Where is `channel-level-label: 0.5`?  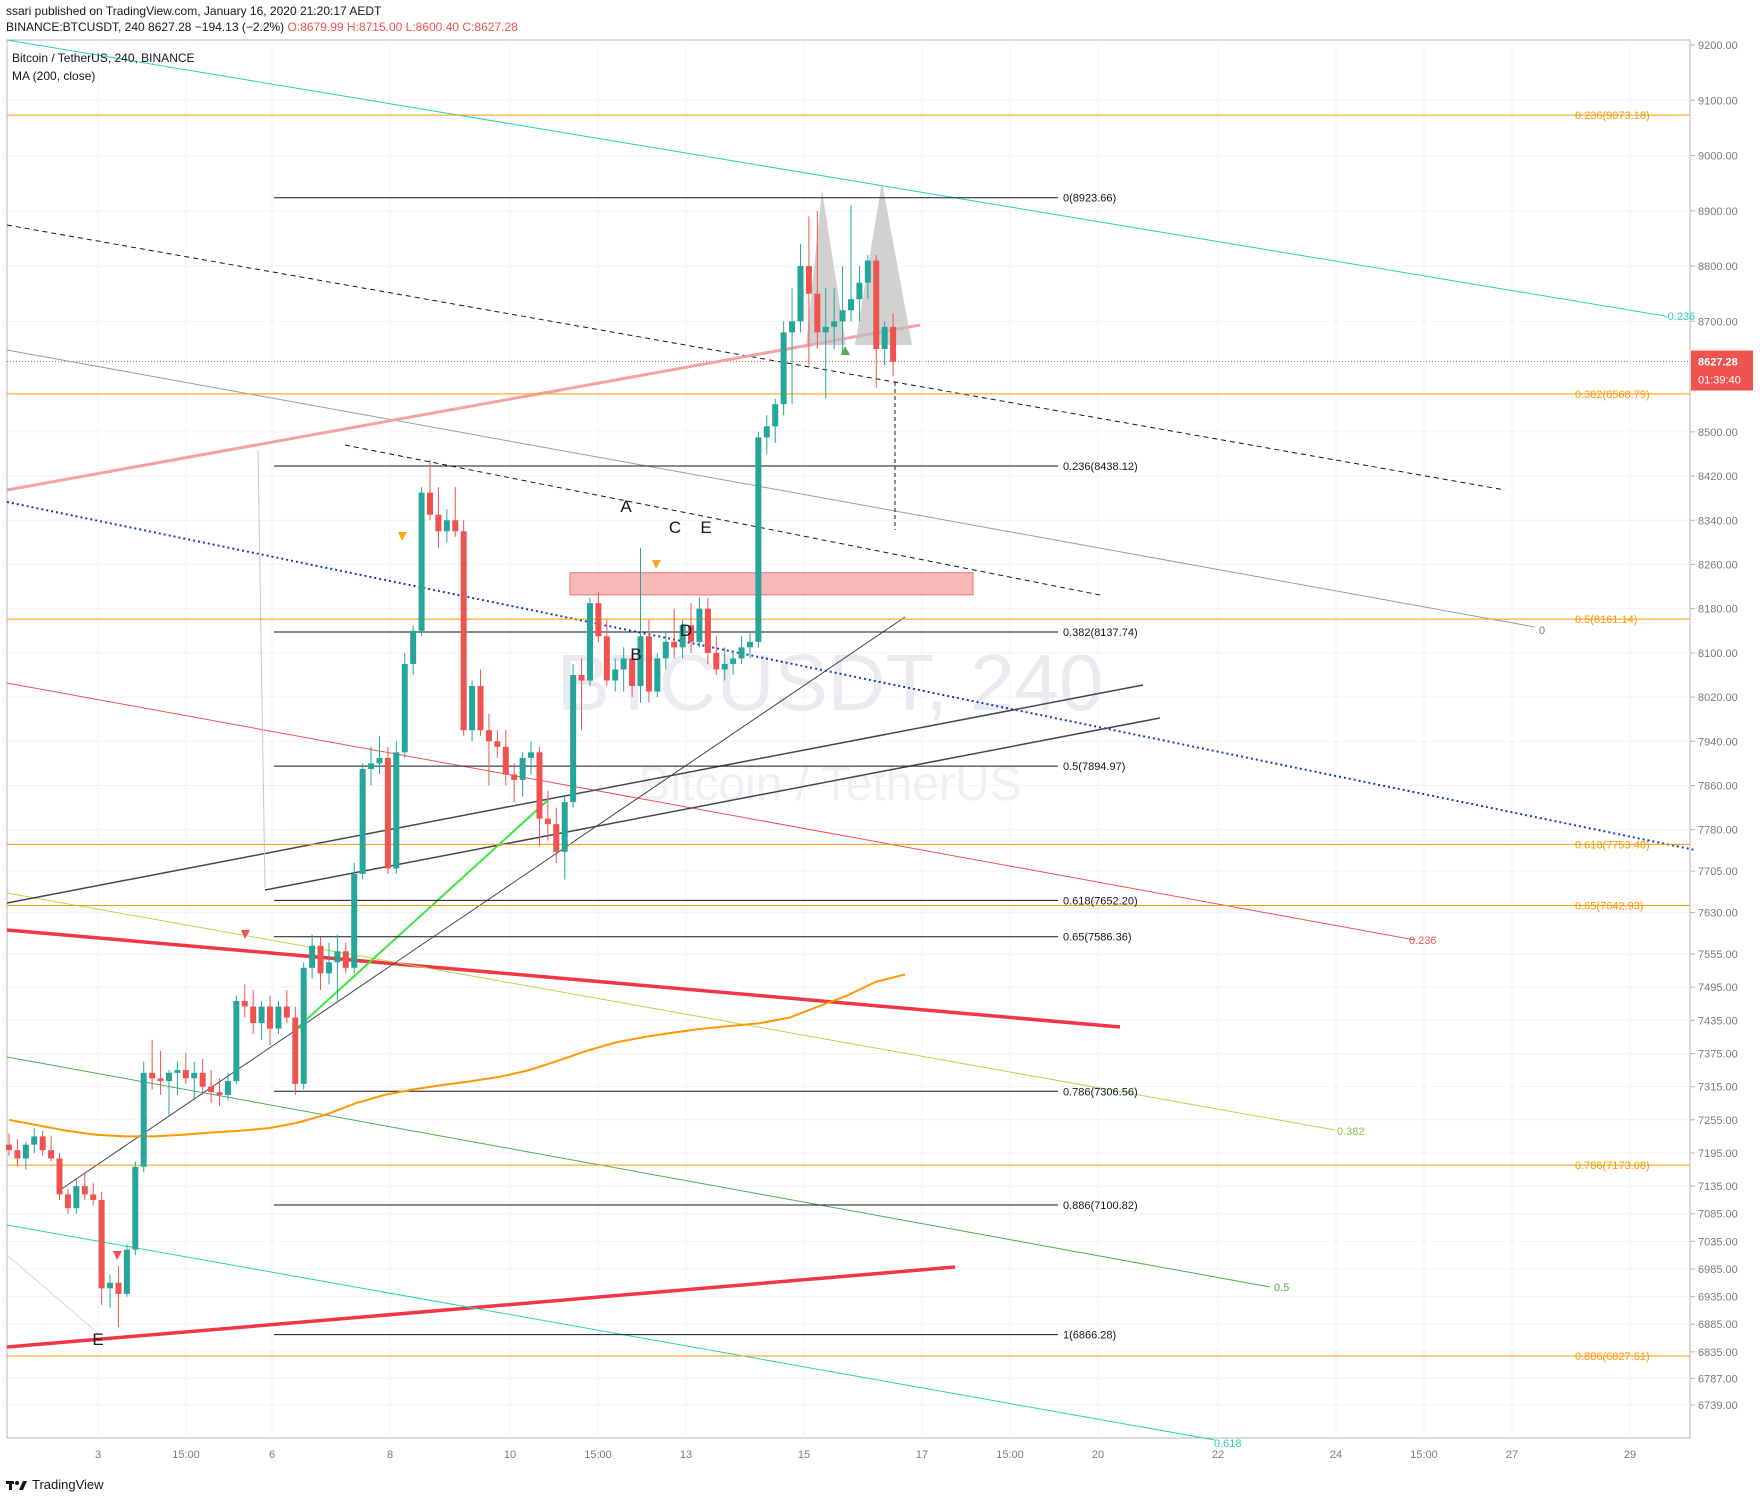
channel-level-label: 0.5 is located at coordinates (1281, 1288).